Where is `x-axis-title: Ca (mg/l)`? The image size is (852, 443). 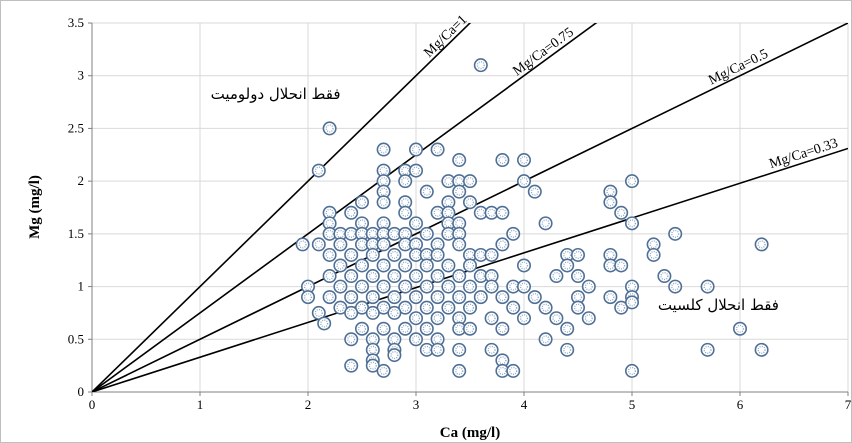
x-axis-title: Ca (mg/l) is located at coordinates (470, 433).